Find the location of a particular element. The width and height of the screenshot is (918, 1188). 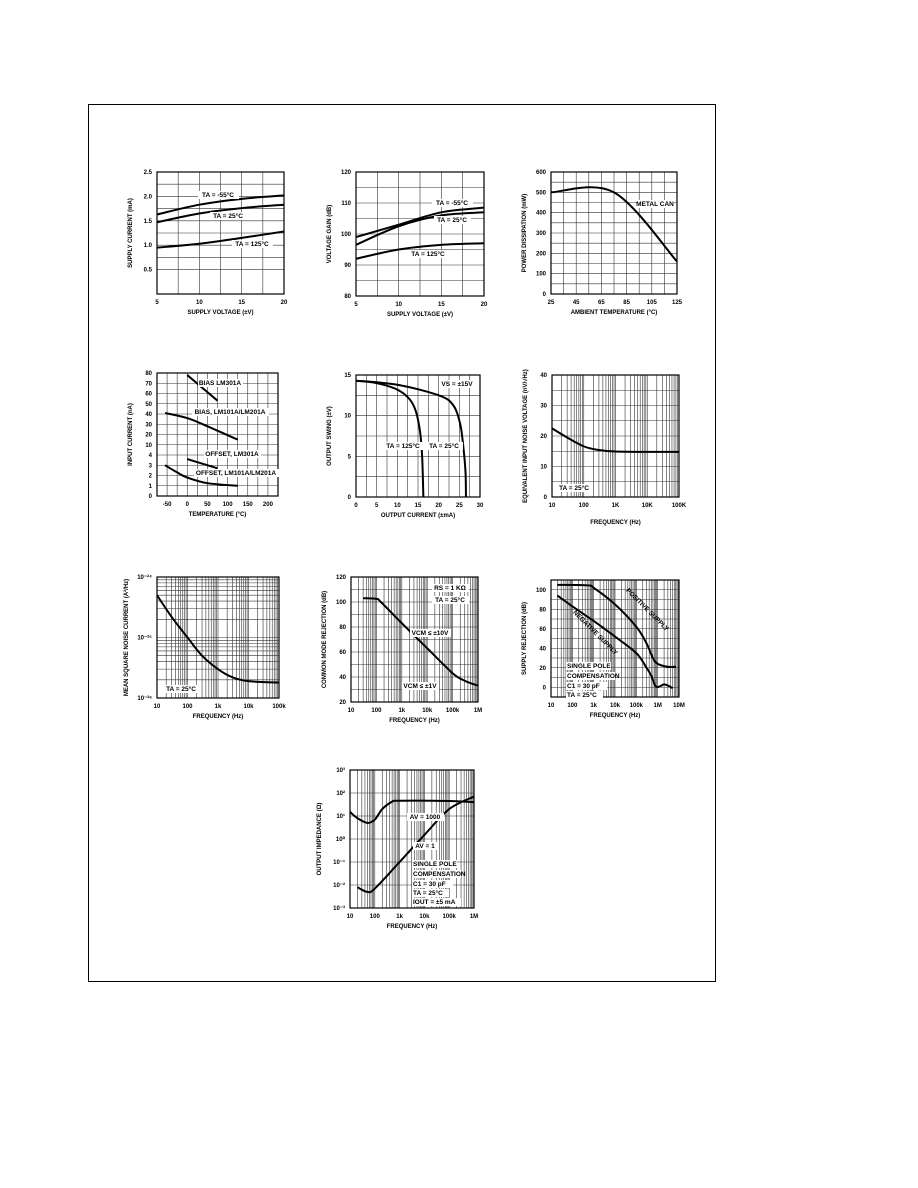

x-tick-label: 10k is located at coordinates (248, 707).